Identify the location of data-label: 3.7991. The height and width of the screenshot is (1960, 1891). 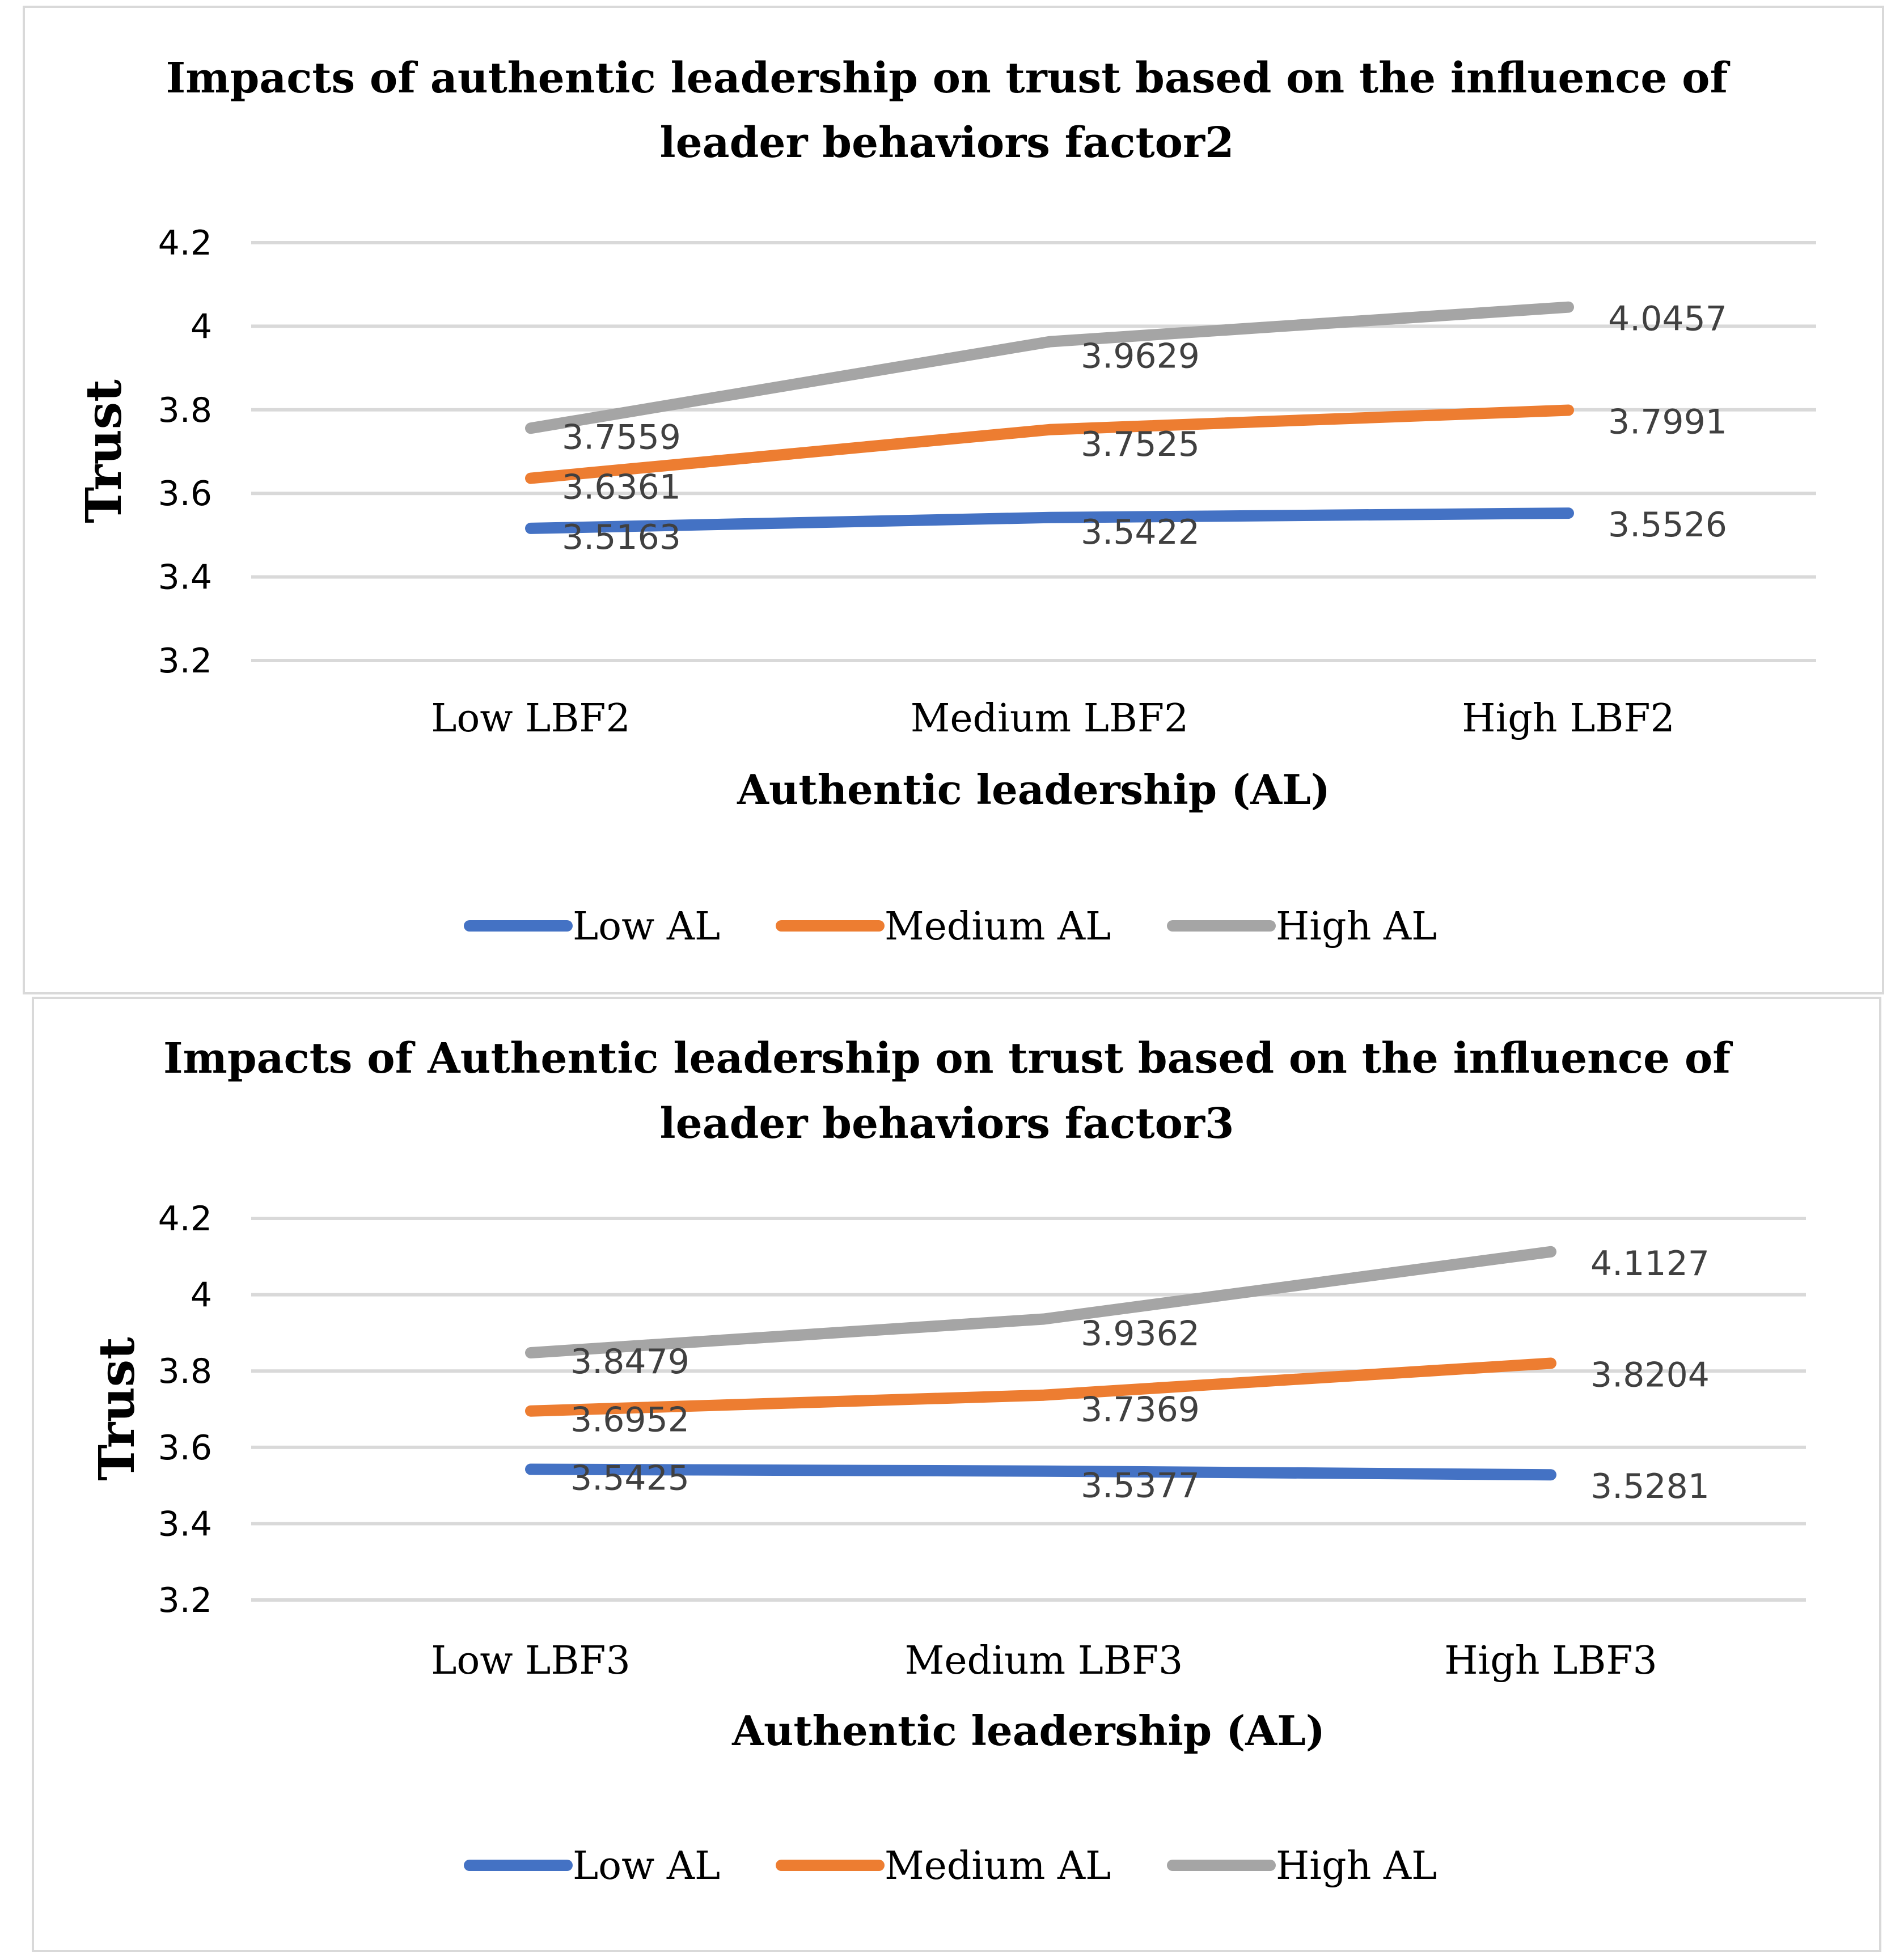
(1667, 422).